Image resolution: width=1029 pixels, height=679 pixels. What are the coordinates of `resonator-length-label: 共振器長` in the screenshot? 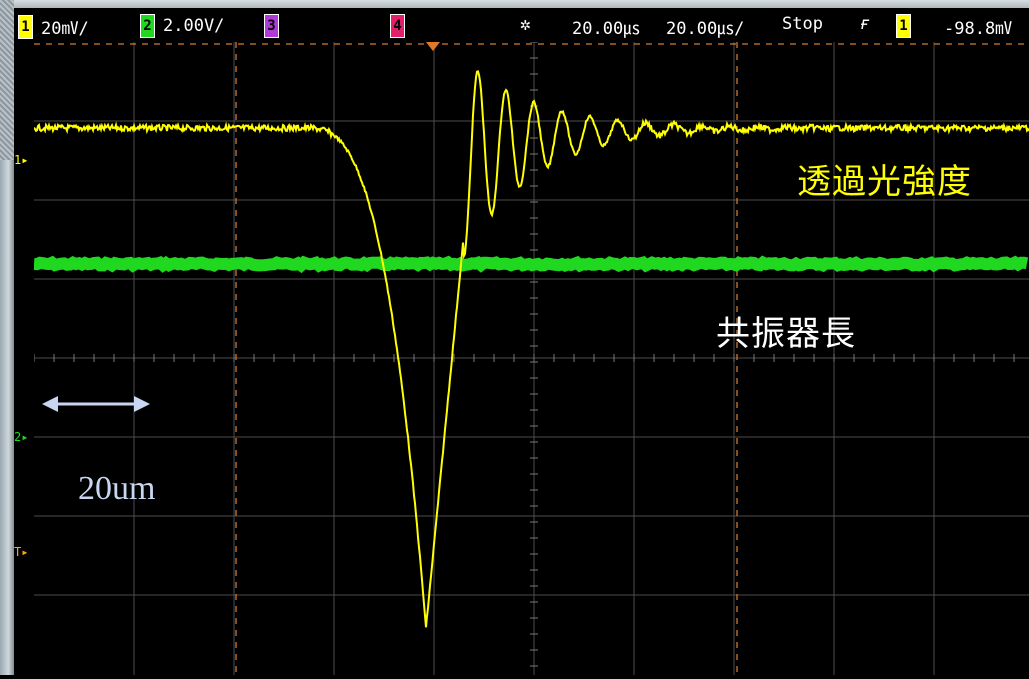 It's located at (786, 334).